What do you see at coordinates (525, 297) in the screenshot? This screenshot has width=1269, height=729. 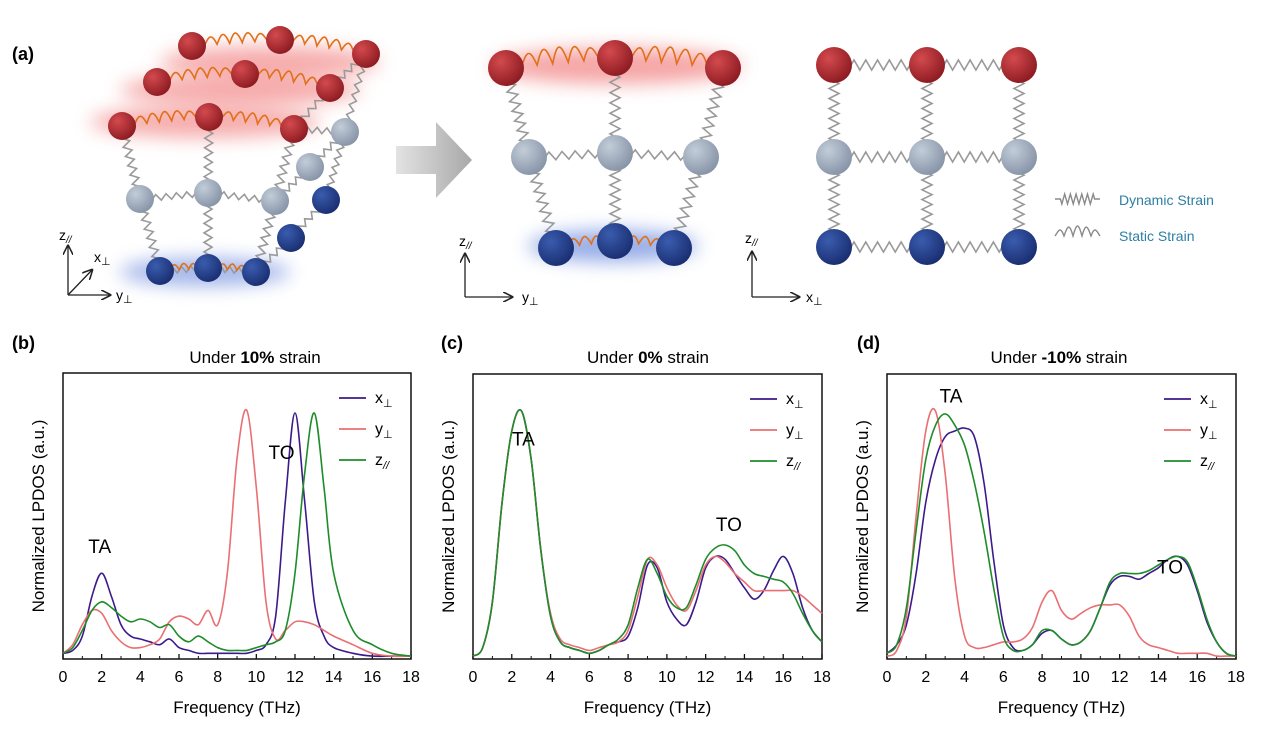 I see `axis-y-label: y` at bounding box center [525, 297].